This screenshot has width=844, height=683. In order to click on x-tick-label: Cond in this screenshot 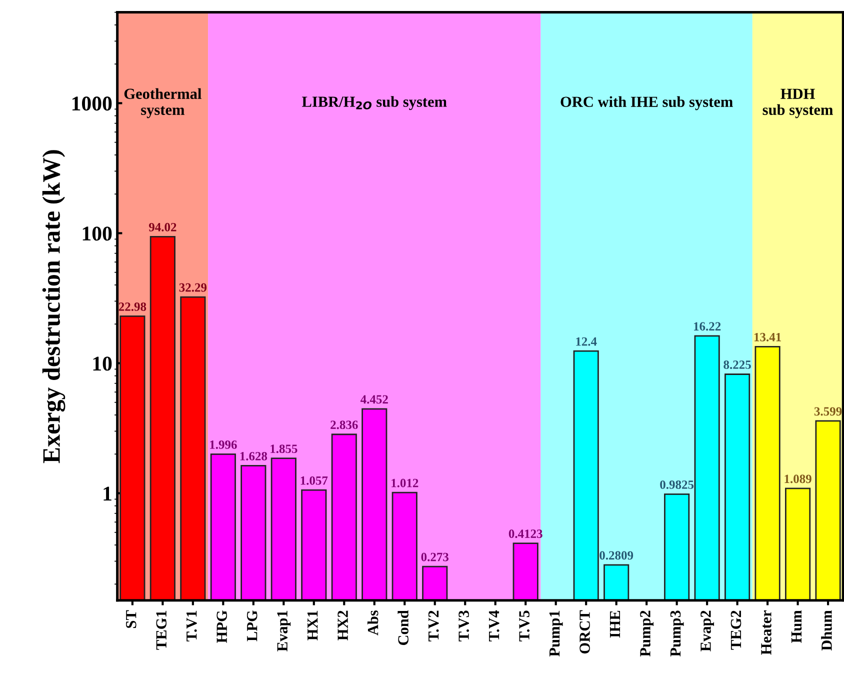, I will do `click(403, 627)`.